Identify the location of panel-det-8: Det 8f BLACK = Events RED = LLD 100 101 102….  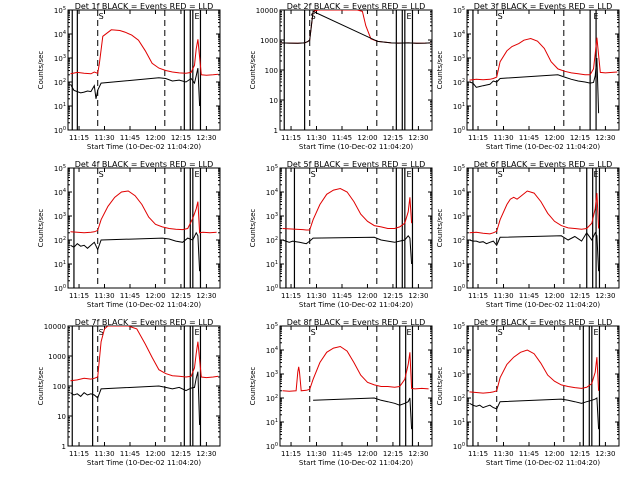
(341, 392).